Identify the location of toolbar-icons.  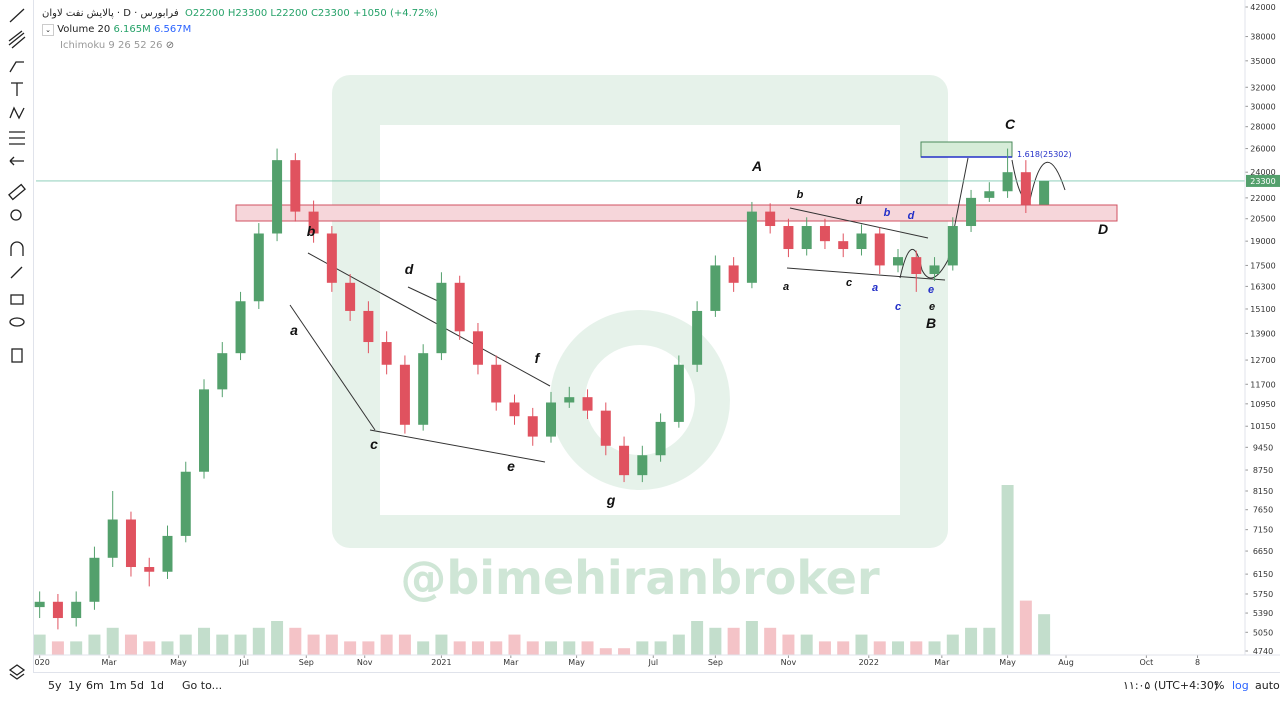
(17, 344).